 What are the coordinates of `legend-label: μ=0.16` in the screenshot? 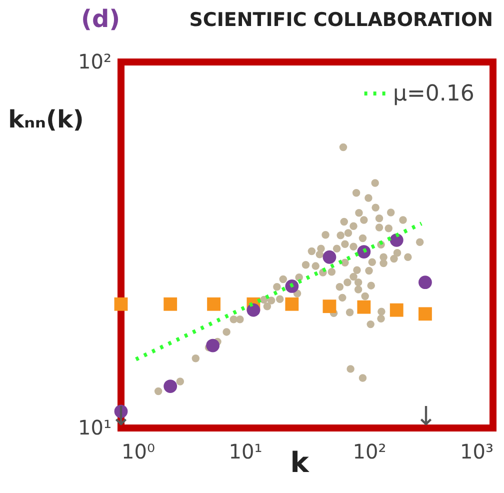 It's located at (433, 94).